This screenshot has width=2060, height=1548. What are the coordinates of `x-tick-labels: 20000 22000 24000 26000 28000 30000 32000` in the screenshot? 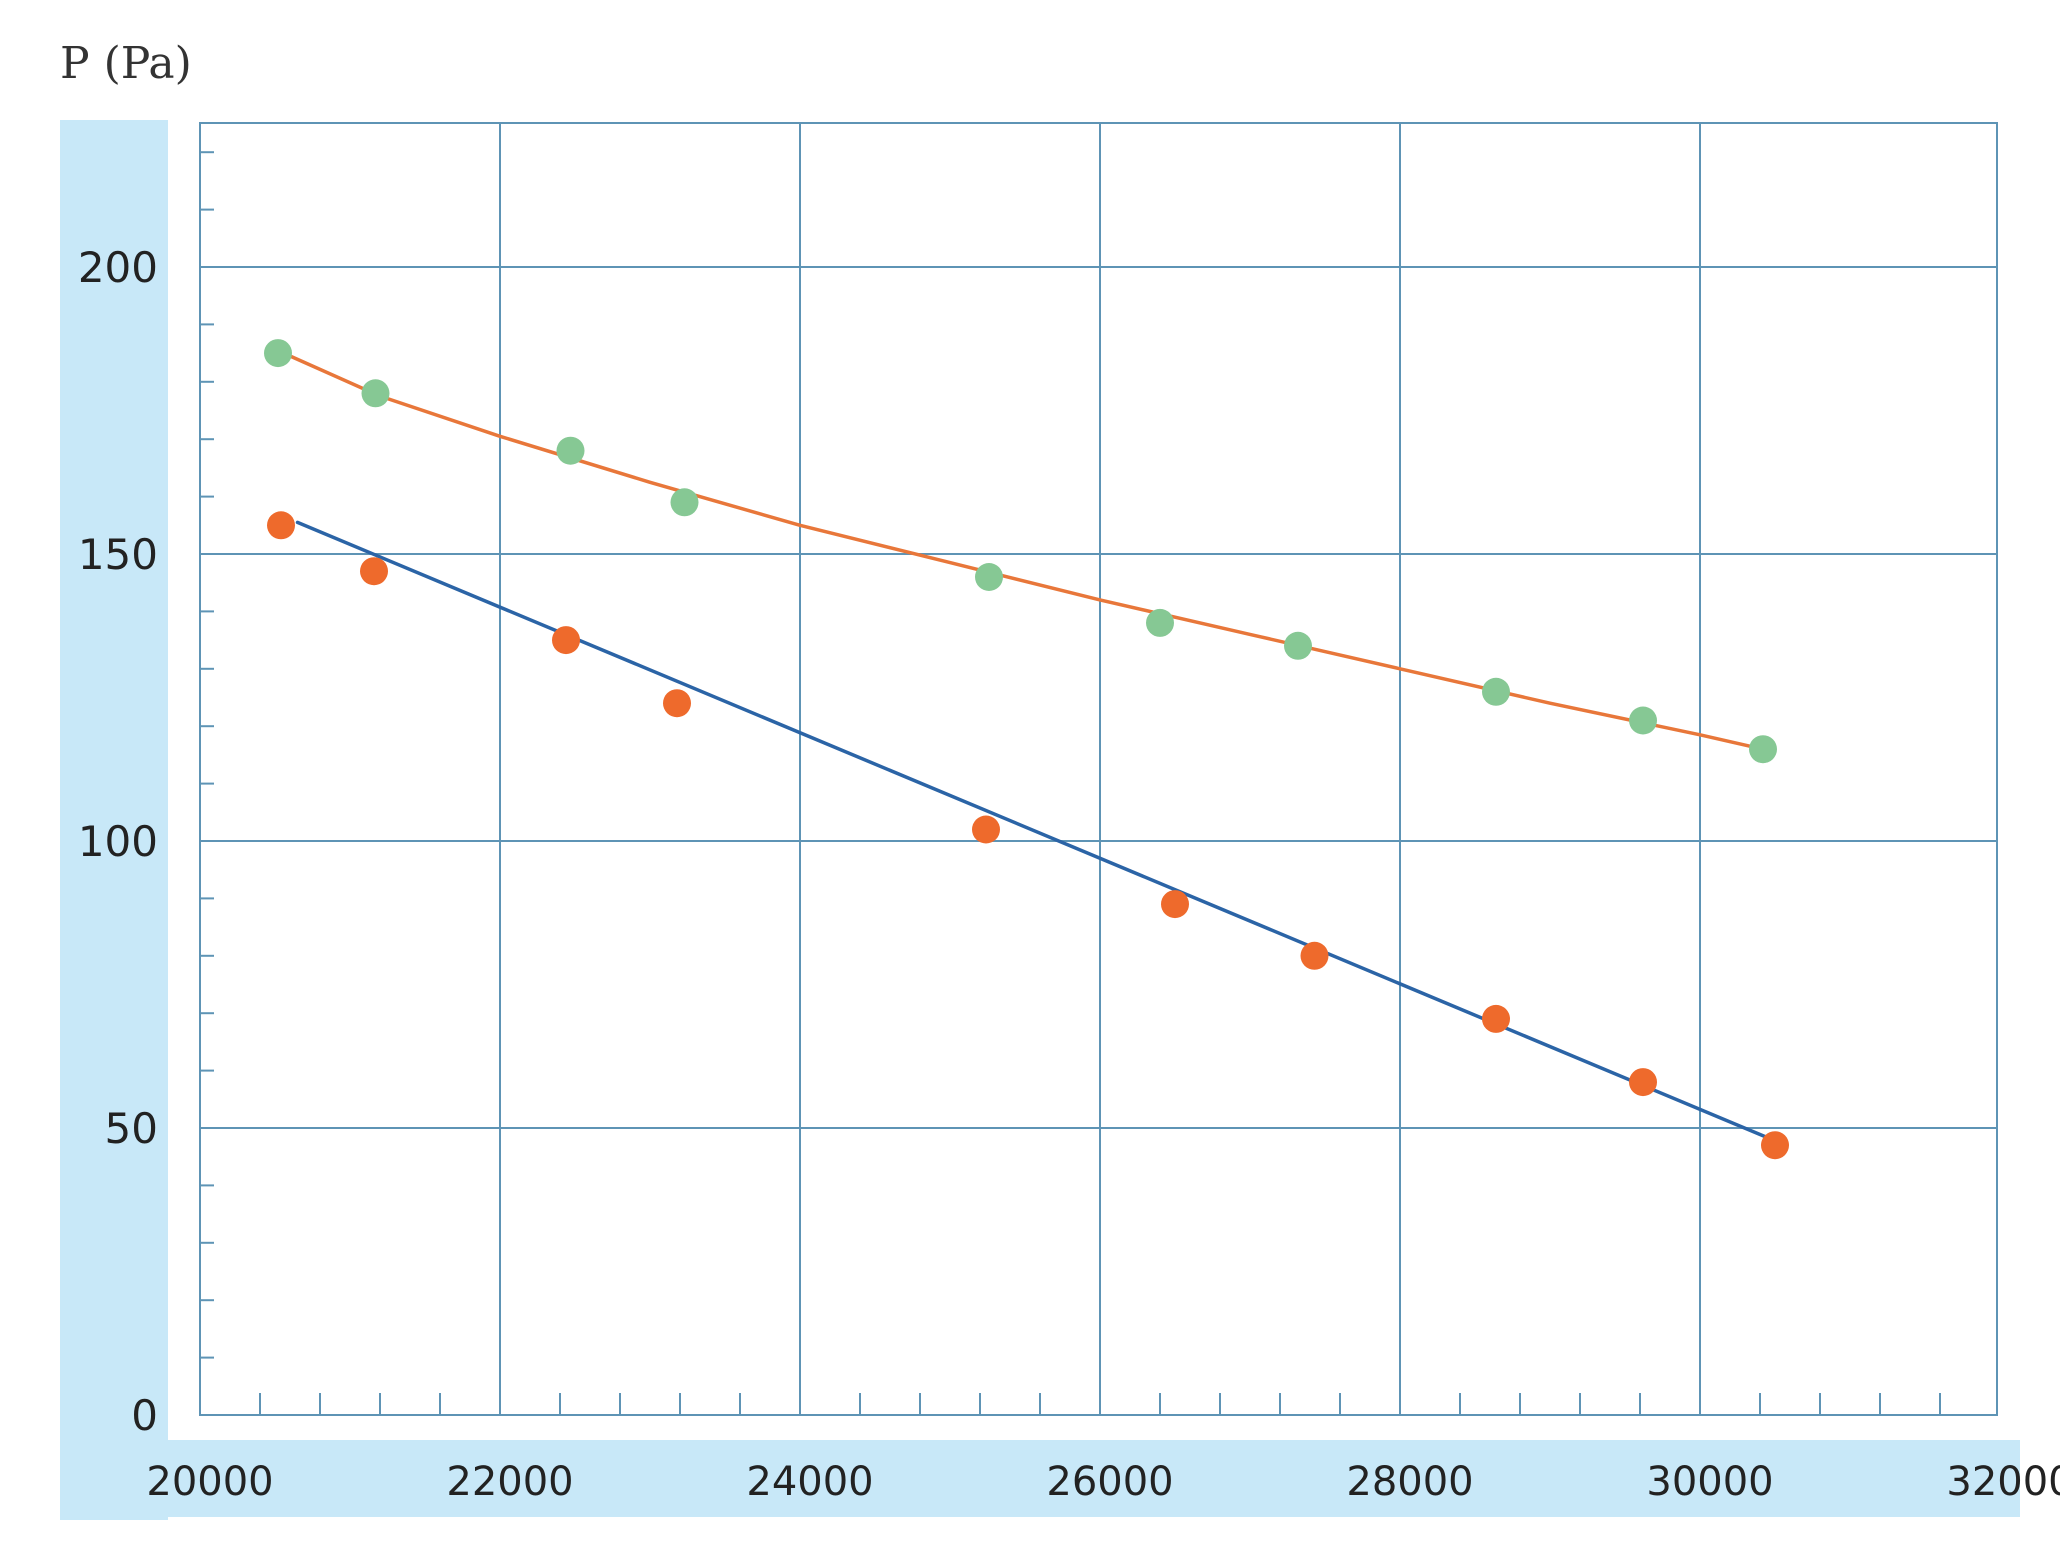 It's located at (1103, 1482).